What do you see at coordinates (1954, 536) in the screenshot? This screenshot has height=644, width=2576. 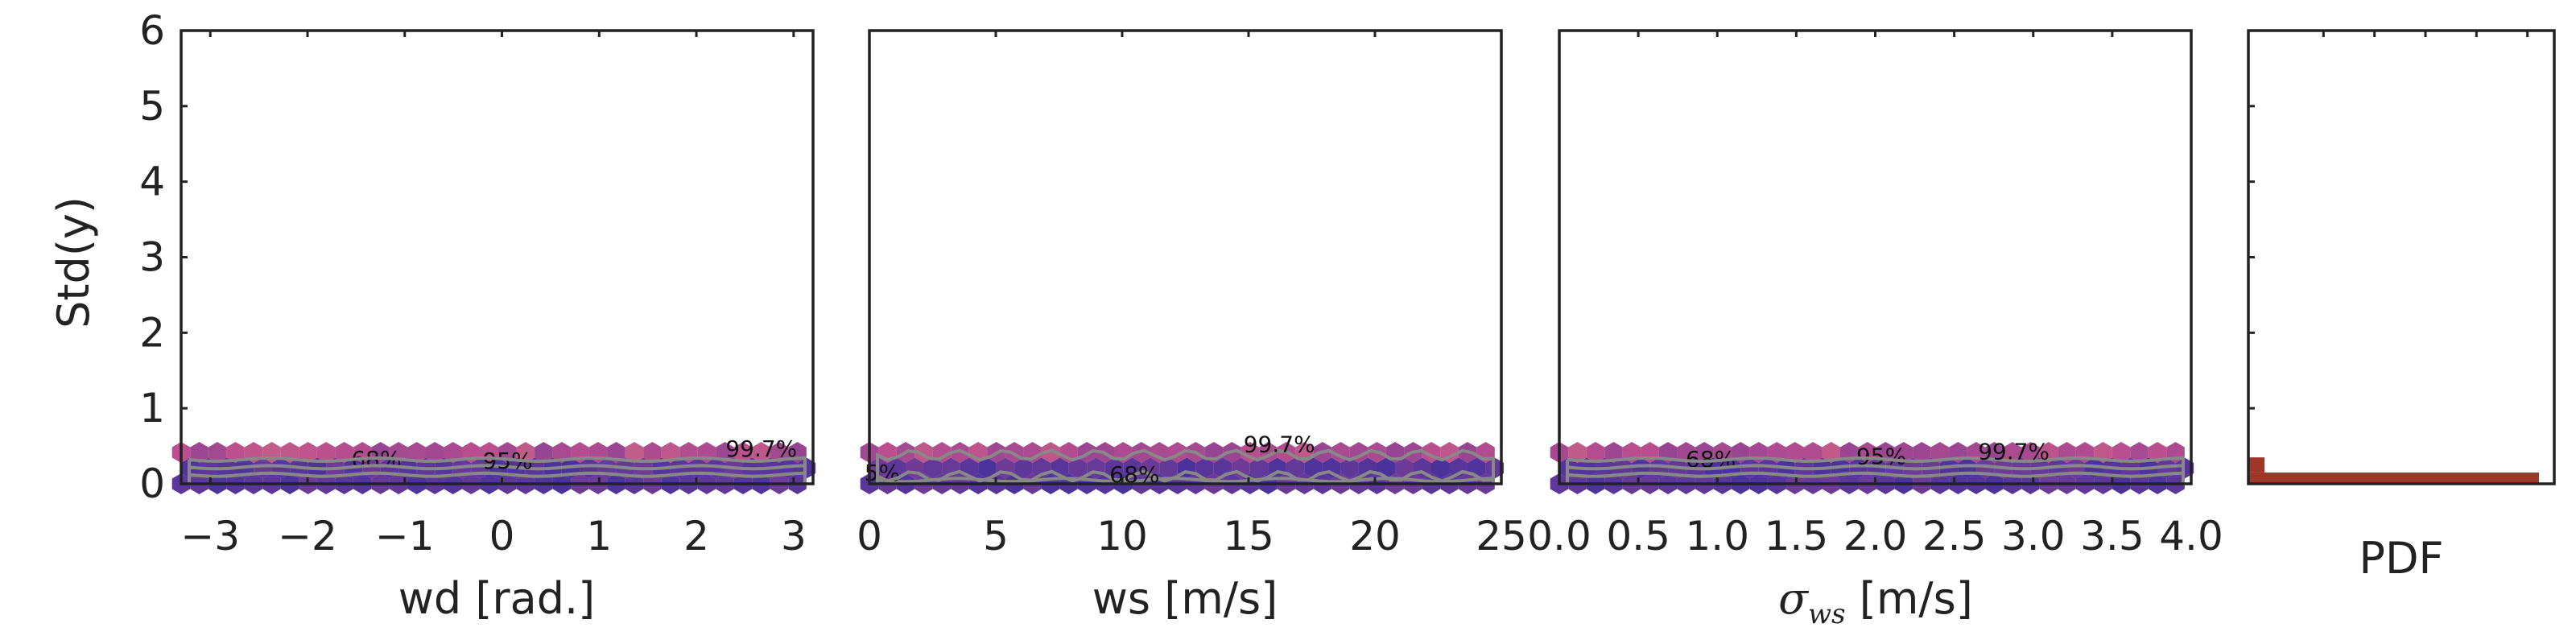 I see `x-tick-label: 2.5` at bounding box center [1954, 536].